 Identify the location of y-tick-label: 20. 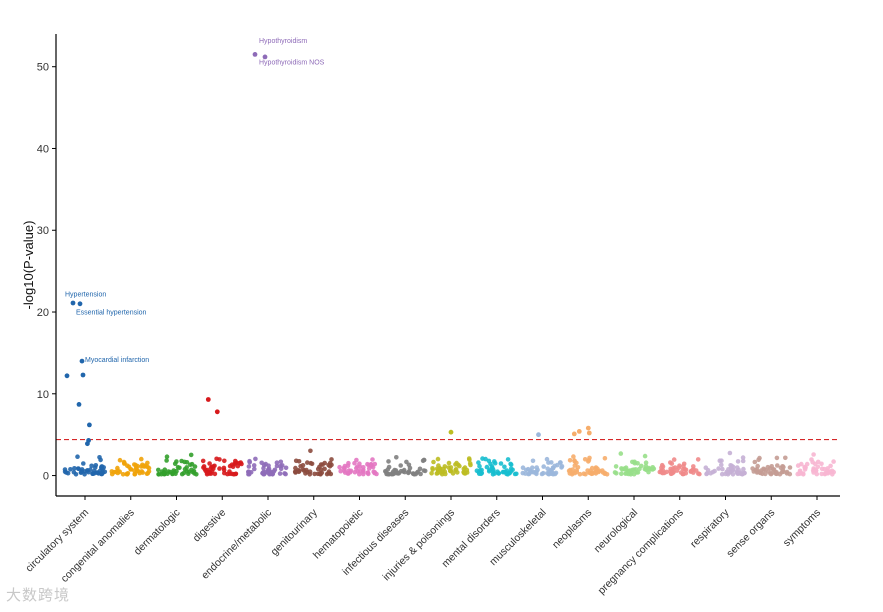
(43, 313).